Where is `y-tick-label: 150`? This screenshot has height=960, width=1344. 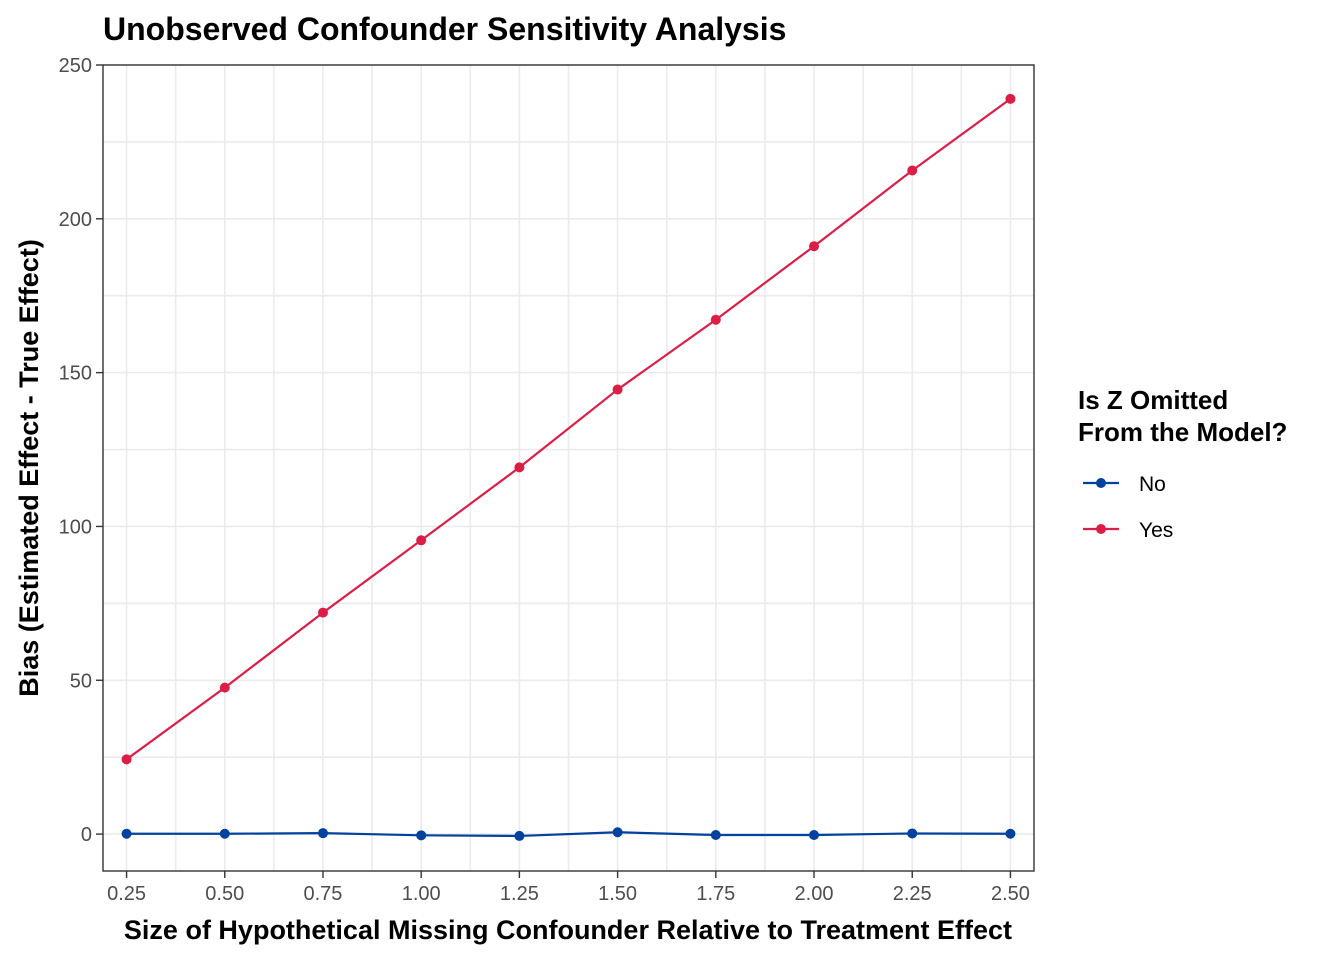
y-tick-label: 150 is located at coordinates (75, 374).